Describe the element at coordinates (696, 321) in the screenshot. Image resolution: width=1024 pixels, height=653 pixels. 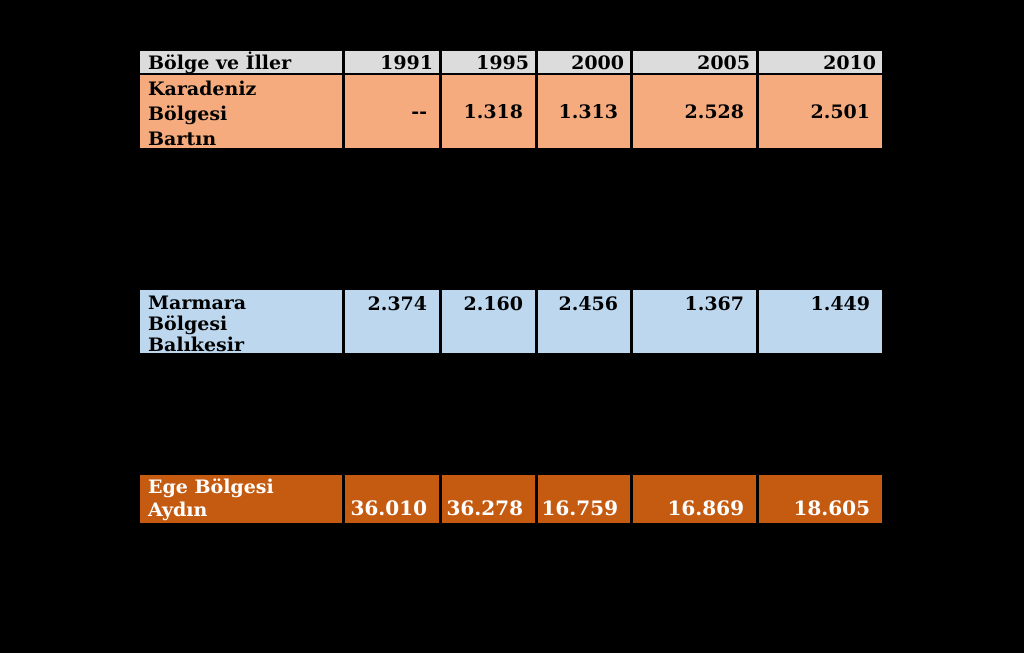
I see `value-2005: 1.367` at that location.